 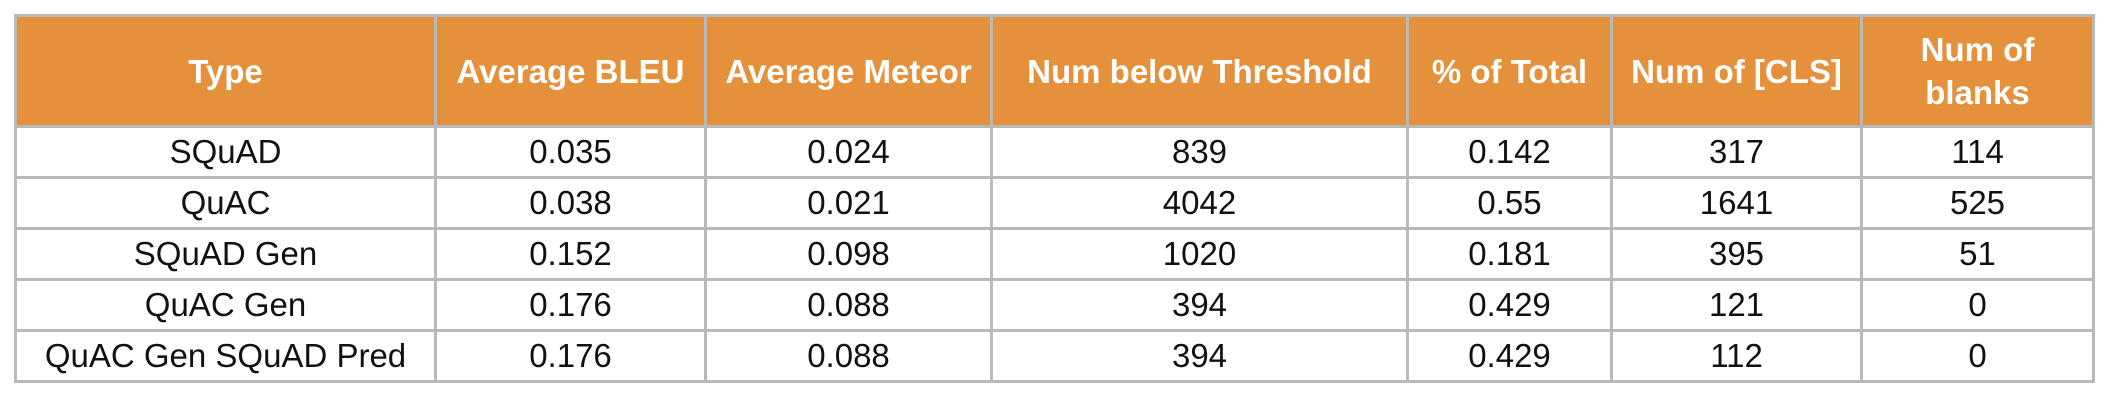 What do you see at coordinates (1977, 71) in the screenshot?
I see `header-num-of-blanks: Num of blanks` at bounding box center [1977, 71].